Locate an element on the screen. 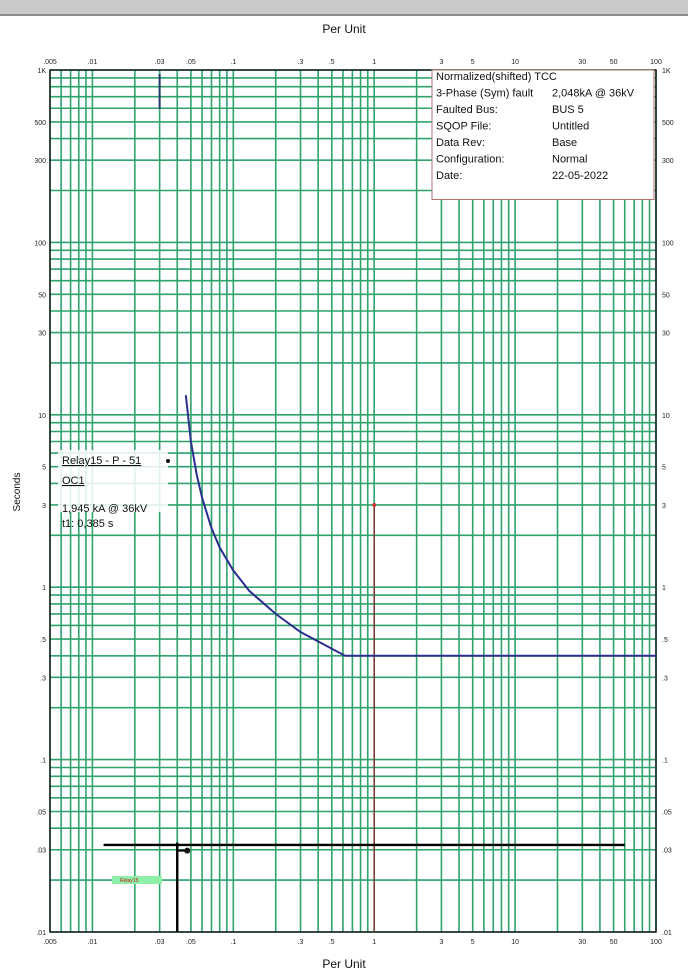  relay-name: Relay15 - P - 51 is located at coordinates (101, 461).